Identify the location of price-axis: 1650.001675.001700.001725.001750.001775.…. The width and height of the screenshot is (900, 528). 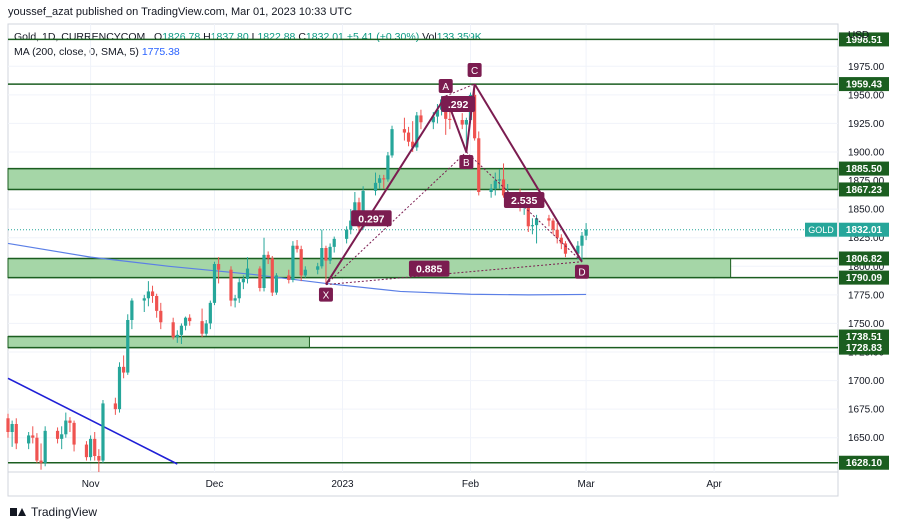
(847, 251).